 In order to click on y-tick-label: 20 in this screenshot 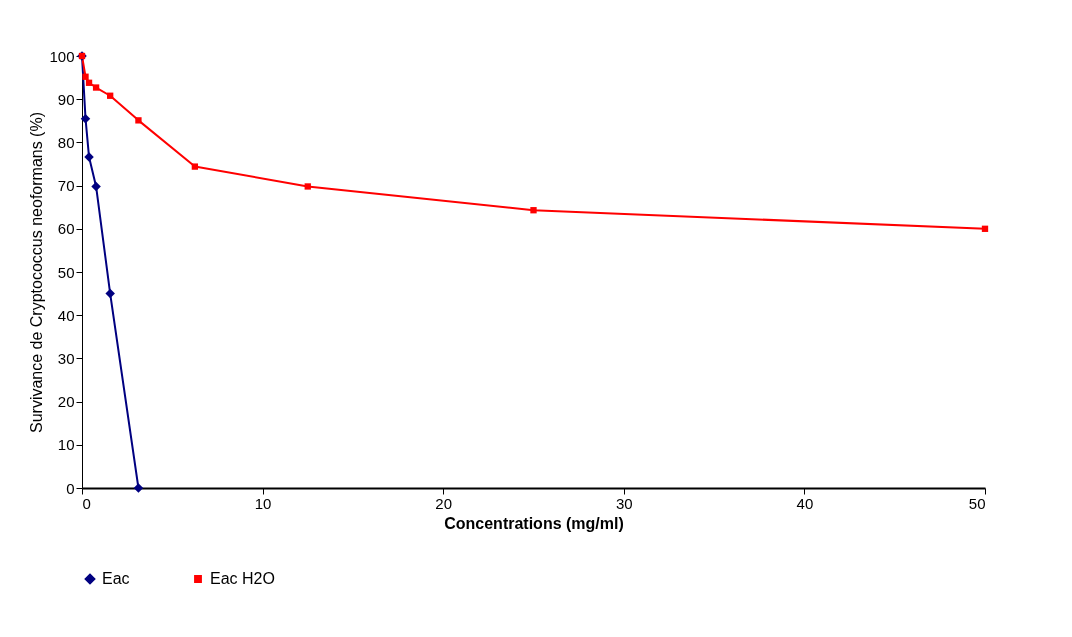, I will do `click(66, 402)`.